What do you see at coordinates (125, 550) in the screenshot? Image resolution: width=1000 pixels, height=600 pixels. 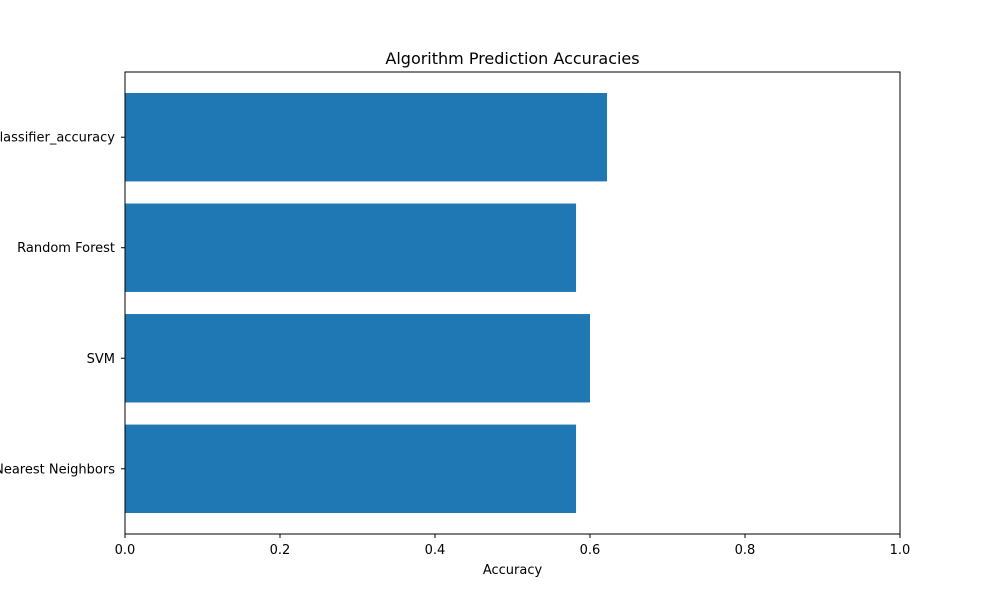 I see `x-tick-label: 0.0` at bounding box center [125, 550].